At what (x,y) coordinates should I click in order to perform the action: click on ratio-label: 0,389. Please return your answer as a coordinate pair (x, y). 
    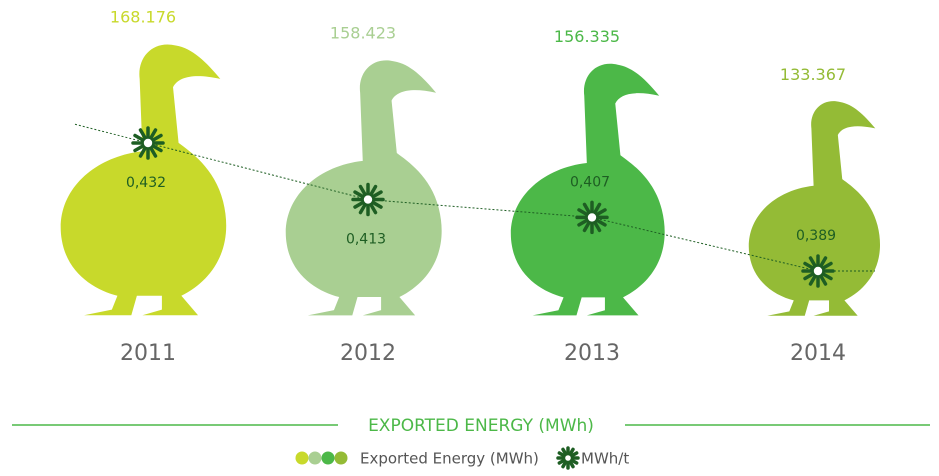
    Looking at the image, I should click on (816, 236).